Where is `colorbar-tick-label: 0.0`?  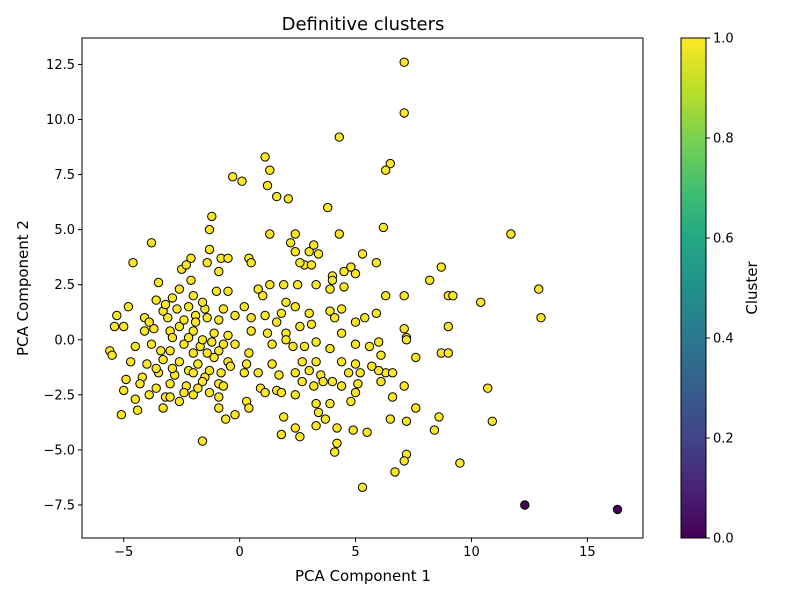 colorbar-tick-label: 0.0 is located at coordinates (723, 539).